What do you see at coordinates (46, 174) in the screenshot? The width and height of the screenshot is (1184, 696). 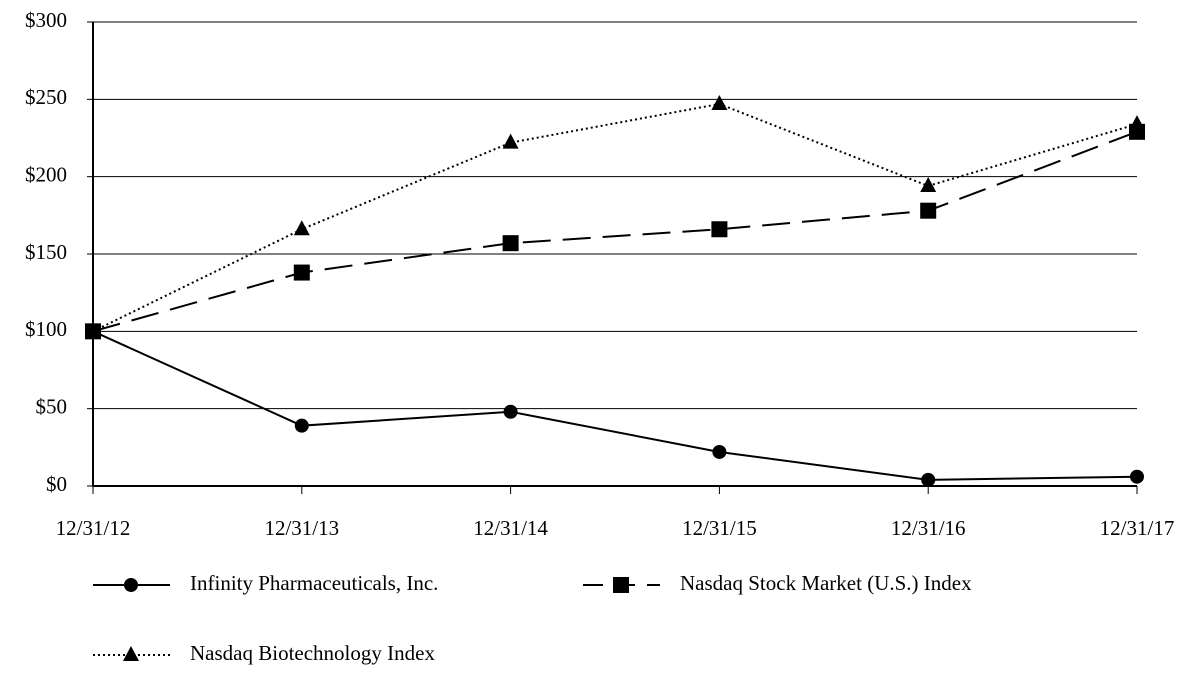 I see `y-tick-label: $200` at bounding box center [46, 174].